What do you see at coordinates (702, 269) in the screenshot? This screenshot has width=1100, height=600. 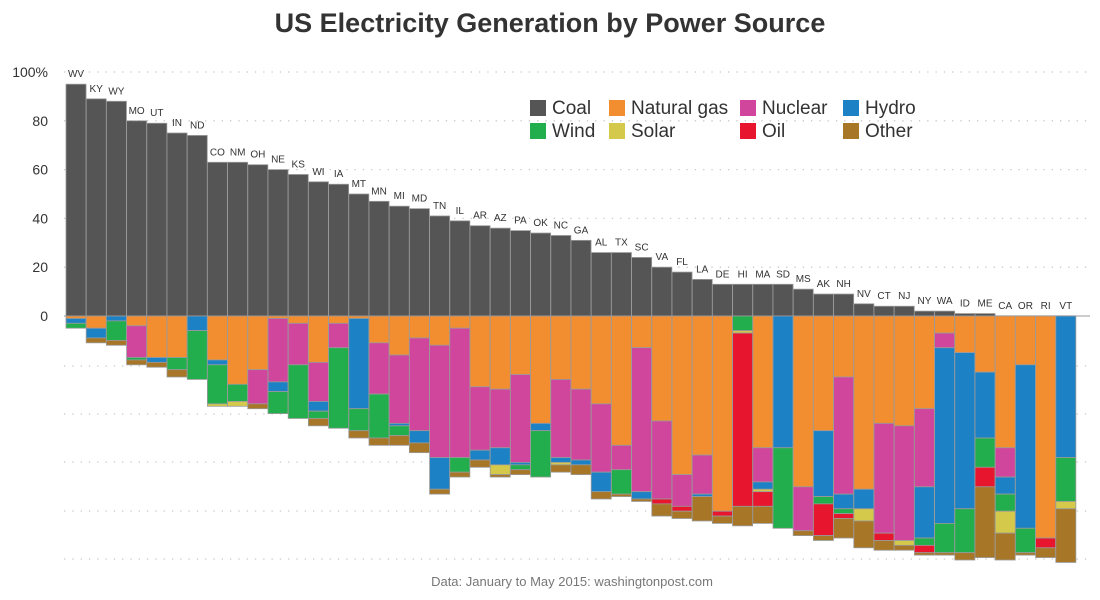 I see `state-label: LA` at bounding box center [702, 269].